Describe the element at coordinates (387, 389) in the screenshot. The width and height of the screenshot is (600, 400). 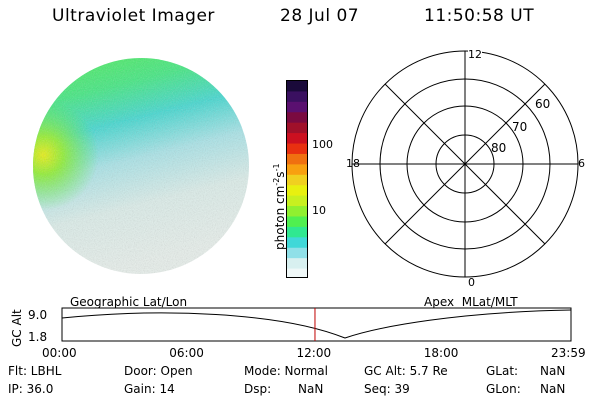
I see `seq-info: Seq: 39` at that location.